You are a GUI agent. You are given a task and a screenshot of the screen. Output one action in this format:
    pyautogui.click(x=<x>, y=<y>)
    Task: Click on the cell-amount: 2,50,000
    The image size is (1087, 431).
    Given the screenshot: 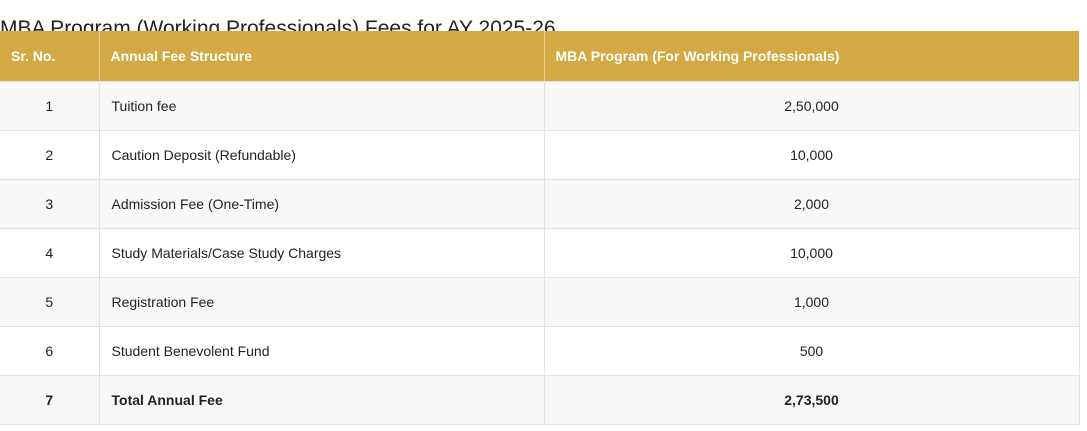 What is the action you would take?
    pyautogui.click(x=812, y=106)
    